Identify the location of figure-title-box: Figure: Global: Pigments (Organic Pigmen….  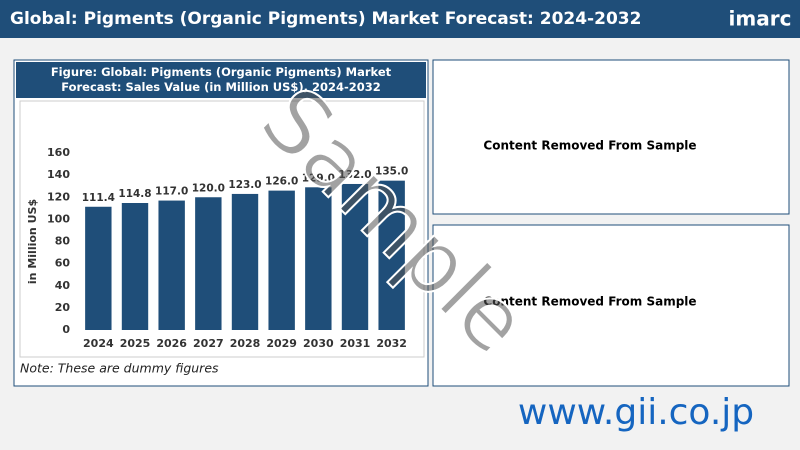
(221, 79).